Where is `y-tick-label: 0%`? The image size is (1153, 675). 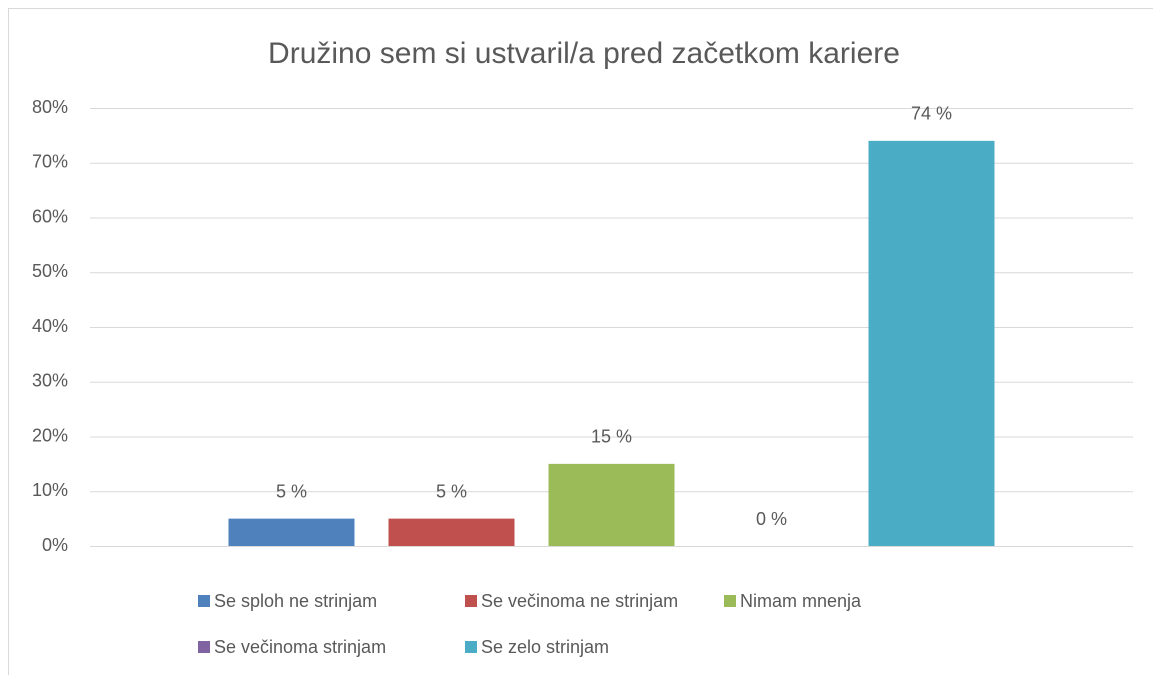
y-tick-label: 0% is located at coordinates (55, 545).